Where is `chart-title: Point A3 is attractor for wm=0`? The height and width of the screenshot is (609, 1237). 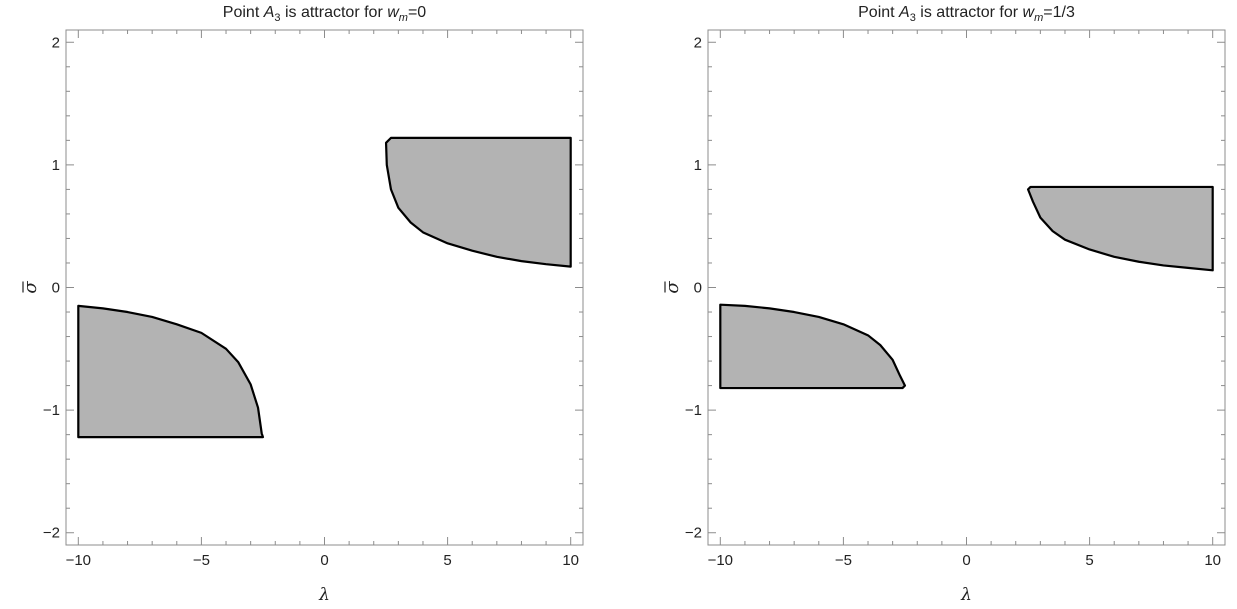 chart-title: Point A3 is attractor for wm=0 is located at coordinates (325, 14).